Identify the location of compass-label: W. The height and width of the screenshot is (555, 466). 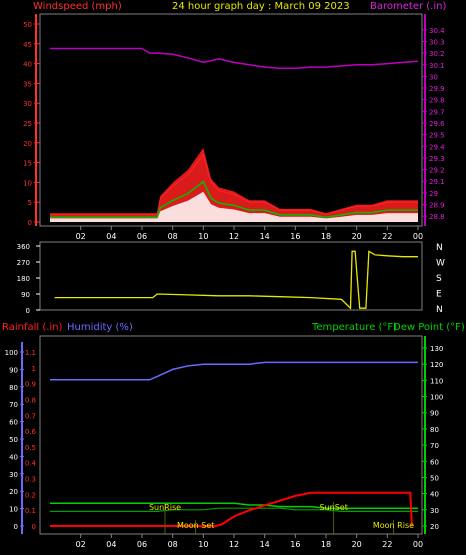
(440, 264).